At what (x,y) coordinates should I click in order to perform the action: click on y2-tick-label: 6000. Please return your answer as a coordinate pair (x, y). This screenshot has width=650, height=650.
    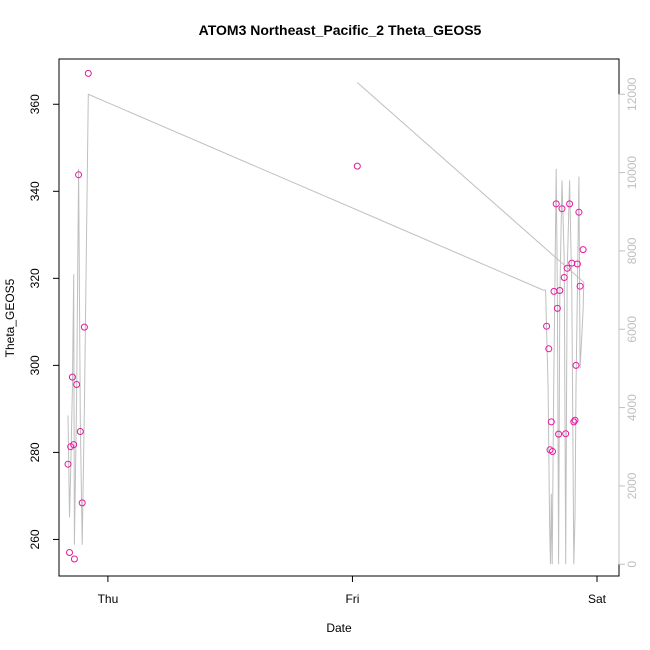
    Looking at the image, I should click on (632, 329).